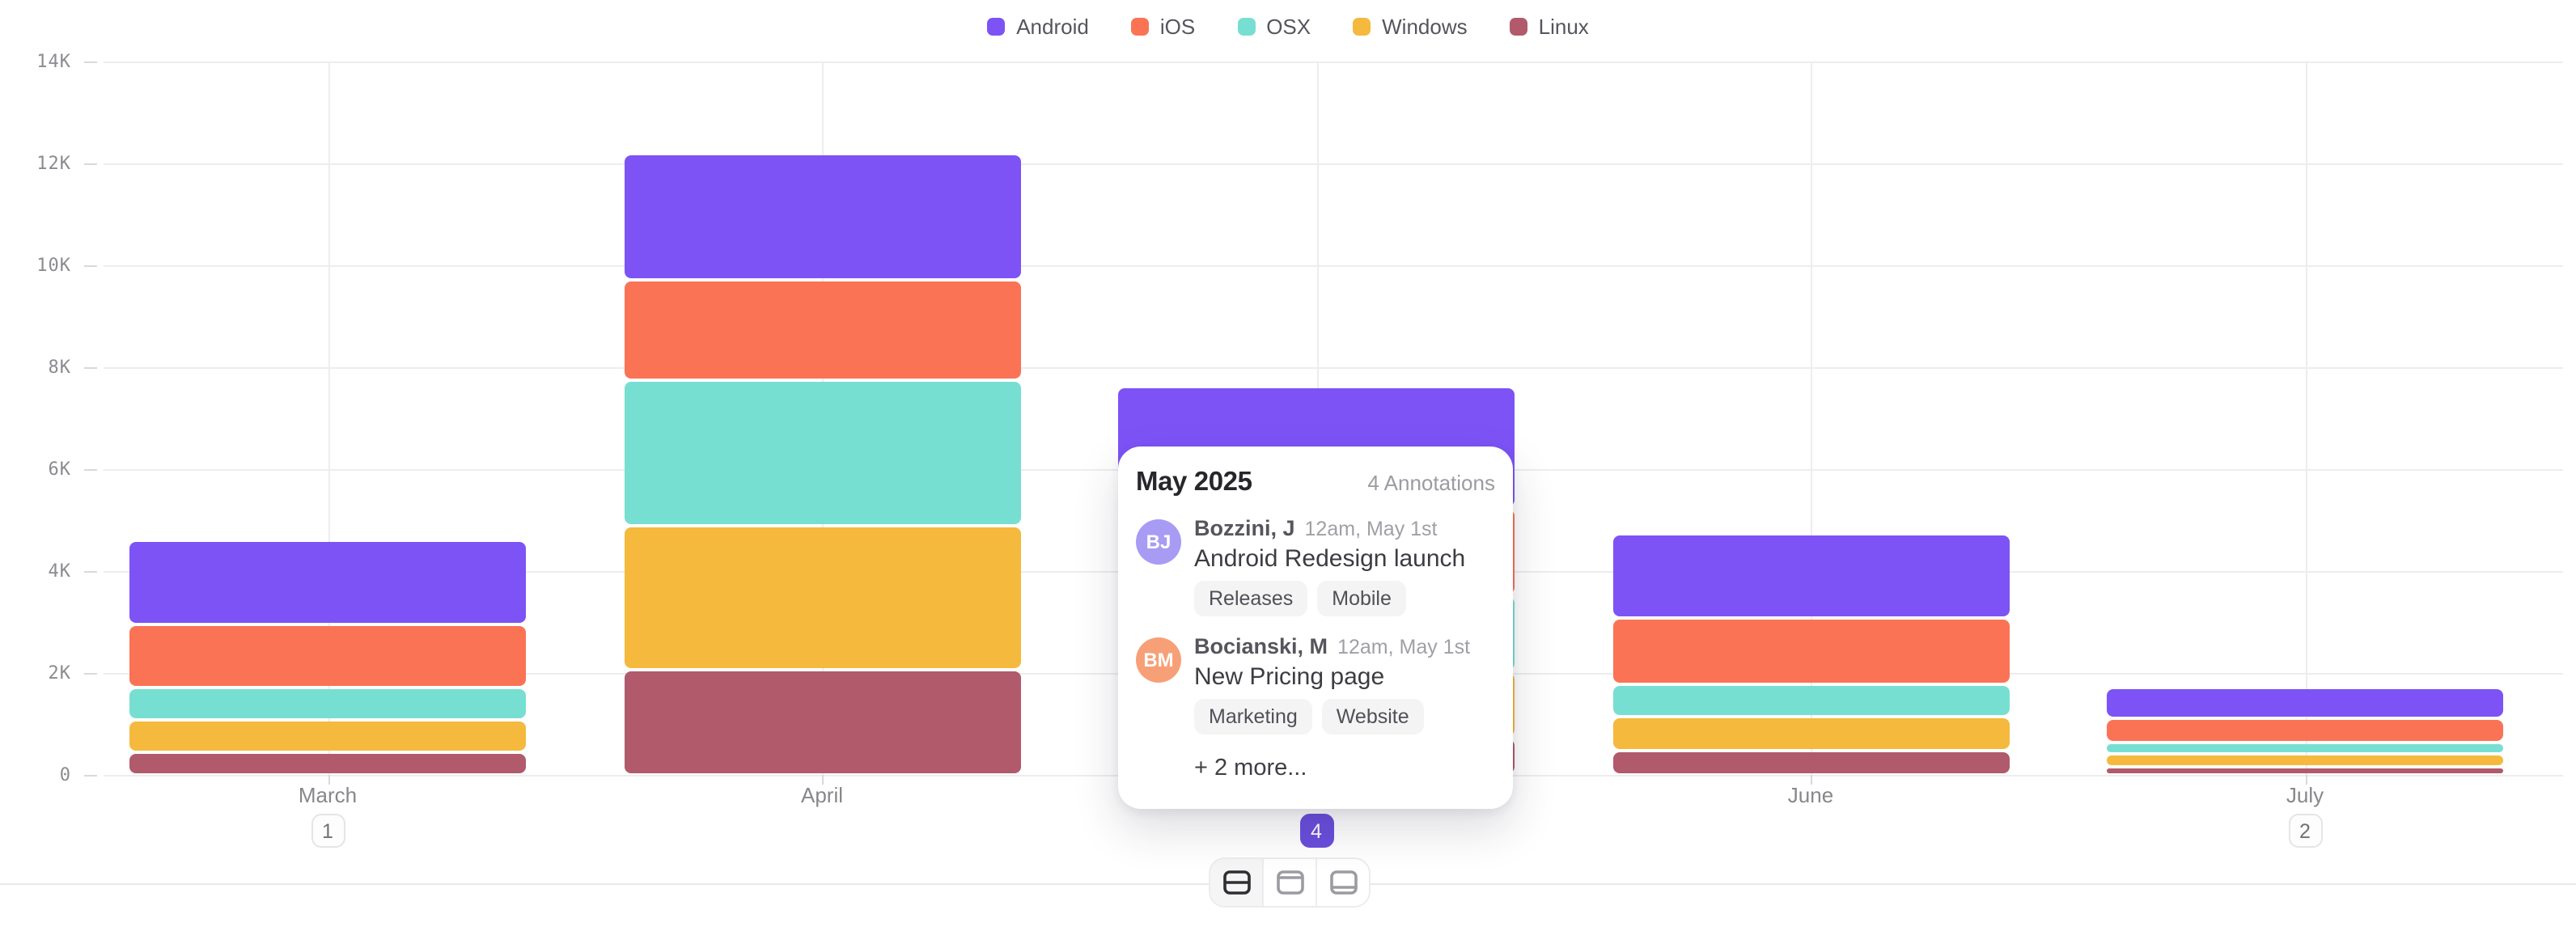  I want to click on bar-segment-windows-march, so click(327, 736).